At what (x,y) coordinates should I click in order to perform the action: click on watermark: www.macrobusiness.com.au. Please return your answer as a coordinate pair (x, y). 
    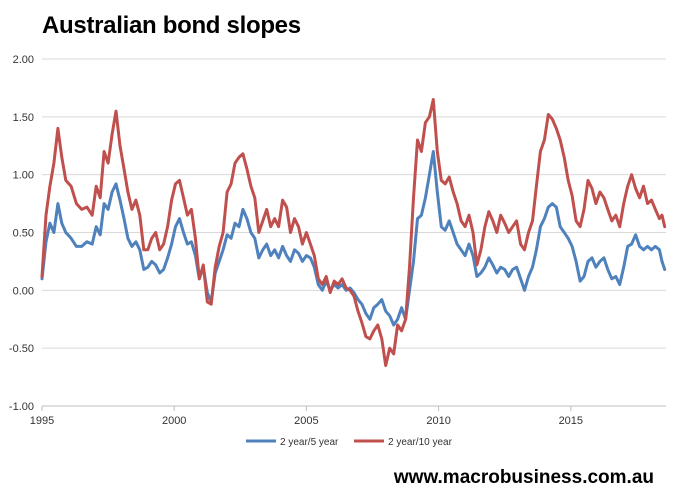
    Looking at the image, I should click on (523, 477).